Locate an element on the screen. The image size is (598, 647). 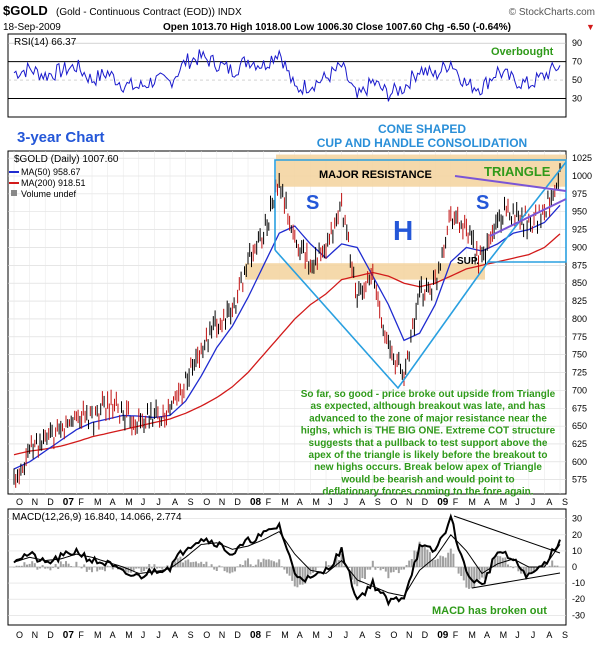
change-down-icon: ▼ is located at coordinates (590, 27).